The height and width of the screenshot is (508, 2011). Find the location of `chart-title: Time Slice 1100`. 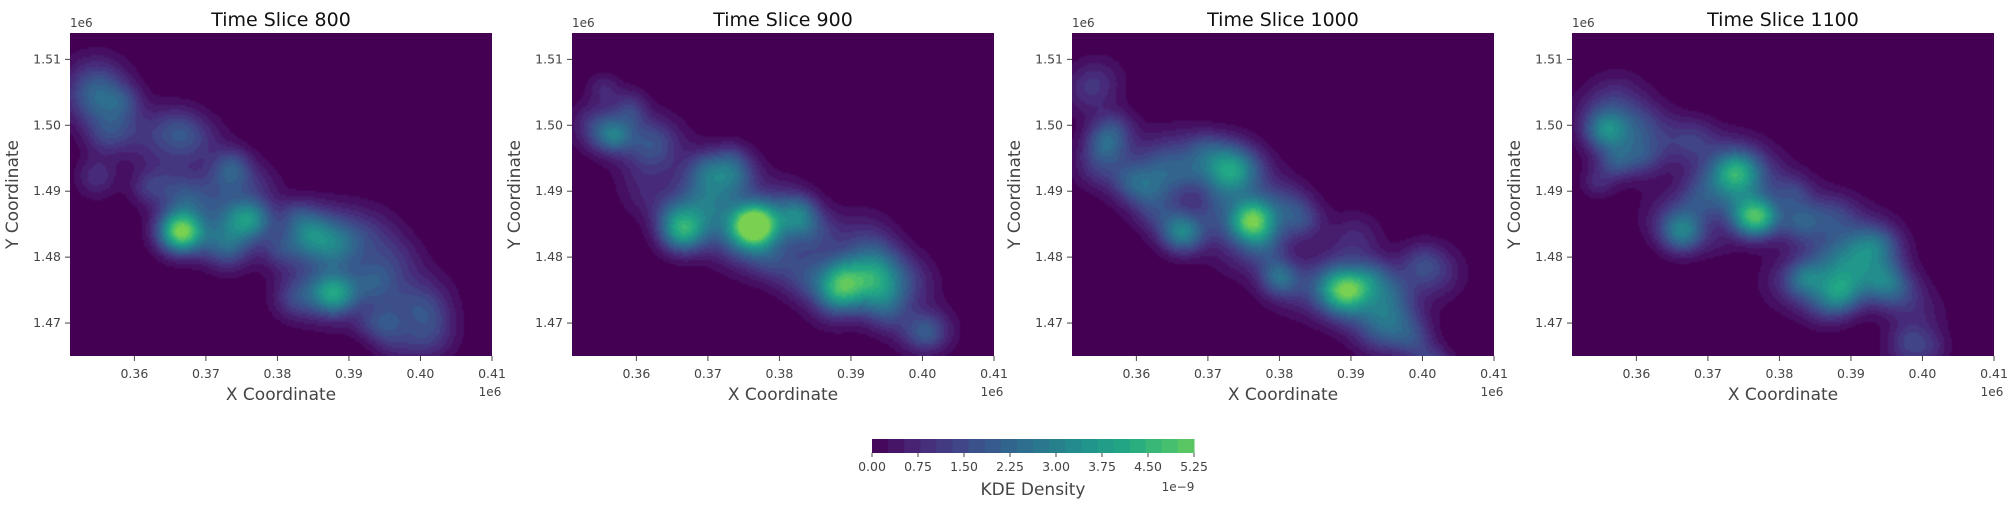

chart-title: Time Slice 1100 is located at coordinates (1782, 20).